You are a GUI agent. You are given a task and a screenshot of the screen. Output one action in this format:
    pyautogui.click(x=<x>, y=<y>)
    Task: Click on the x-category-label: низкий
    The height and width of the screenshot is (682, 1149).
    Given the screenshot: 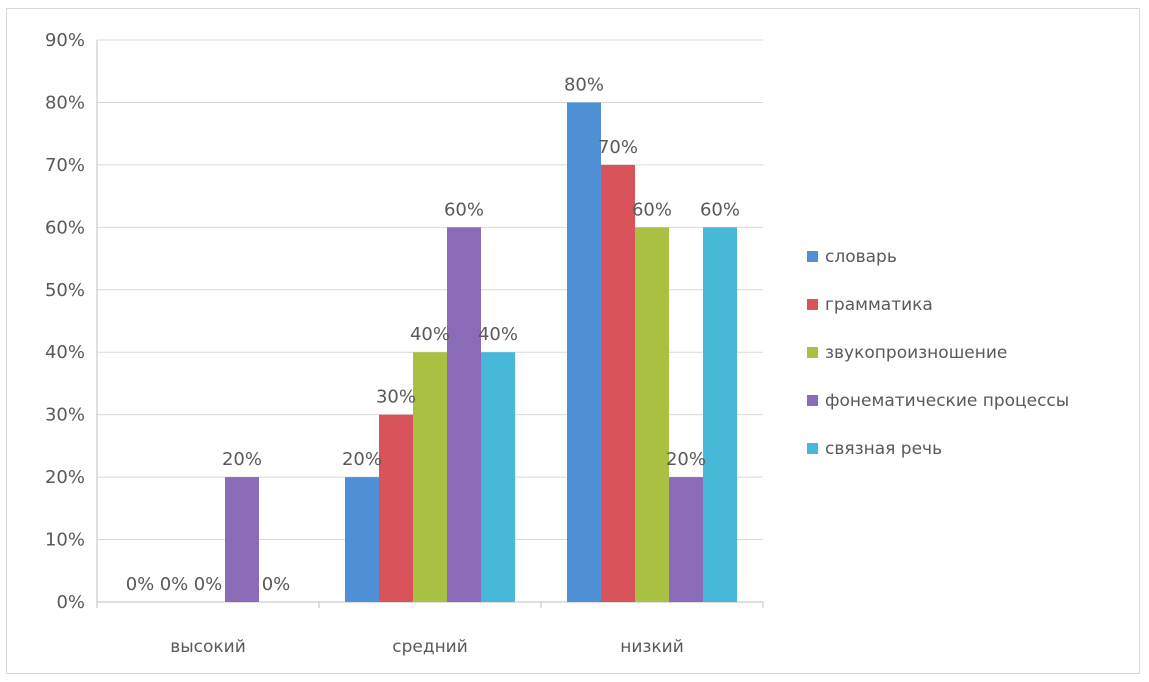 What is the action you would take?
    pyautogui.click(x=652, y=647)
    